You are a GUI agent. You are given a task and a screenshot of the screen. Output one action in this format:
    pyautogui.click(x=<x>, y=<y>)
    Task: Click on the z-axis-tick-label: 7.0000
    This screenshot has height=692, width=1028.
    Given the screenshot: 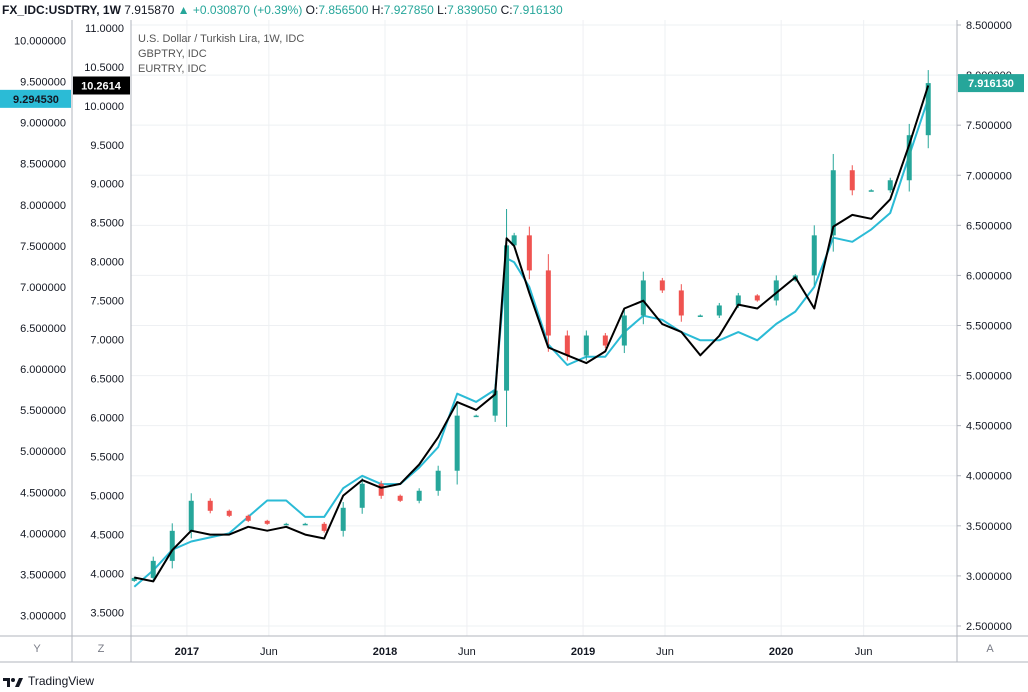 What is the action you would take?
    pyautogui.click(x=107, y=341)
    